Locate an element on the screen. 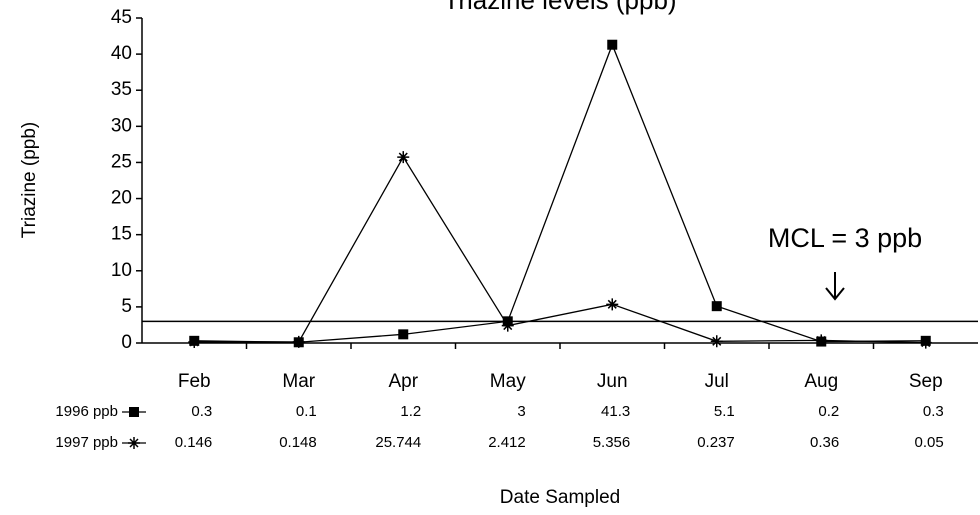 The width and height of the screenshot is (980, 515). y-tick-label: 10 is located at coordinates (121, 270).